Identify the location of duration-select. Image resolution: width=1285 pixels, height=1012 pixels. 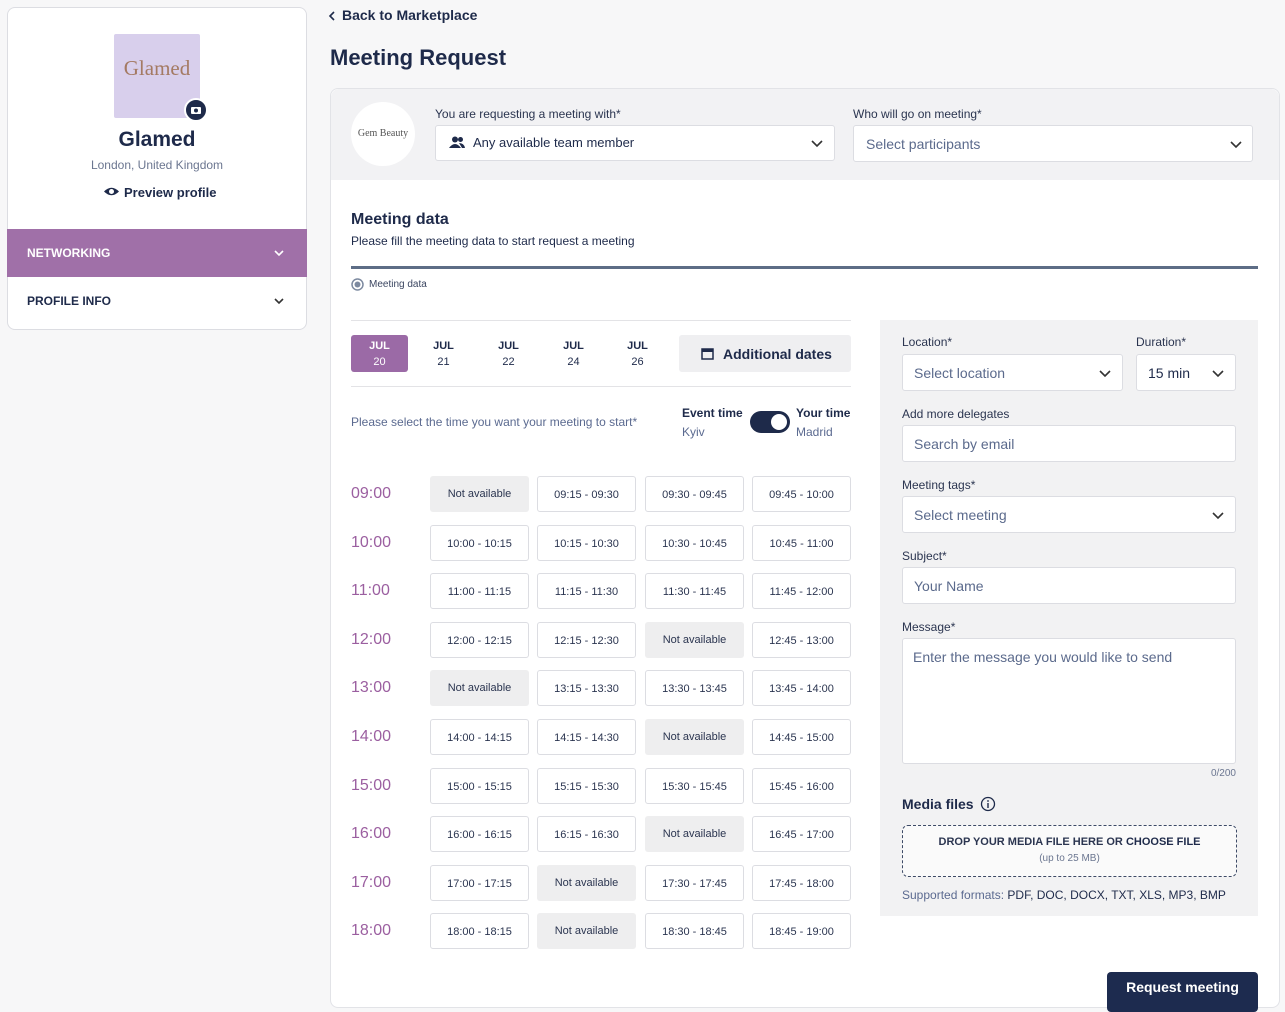
(1186, 372).